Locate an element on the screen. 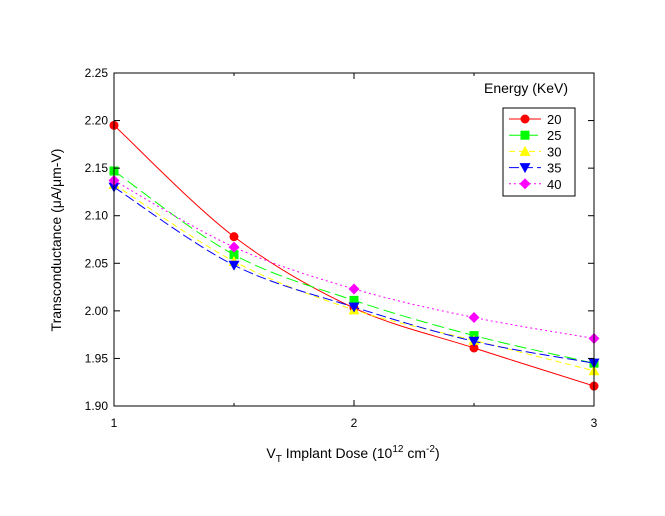 This screenshot has width=665, height=516. x-tick-label: 2 is located at coordinates (354, 423).